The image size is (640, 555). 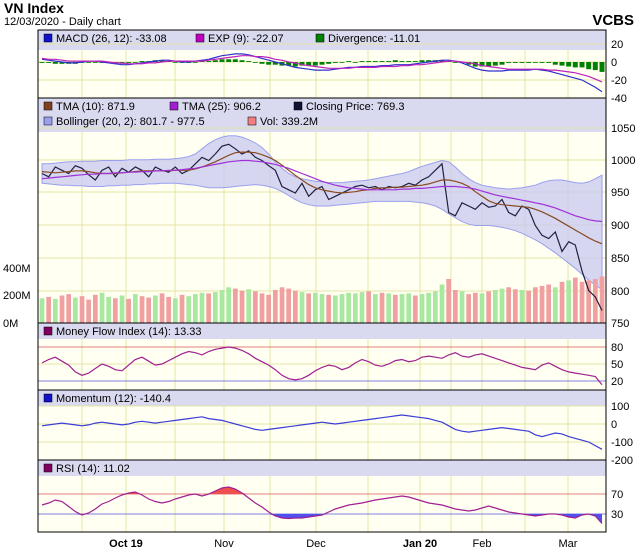 What do you see at coordinates (622, 443) in the screenshot?
I see `momentum-ytick-label: -100` at bounding box center [622, 443].